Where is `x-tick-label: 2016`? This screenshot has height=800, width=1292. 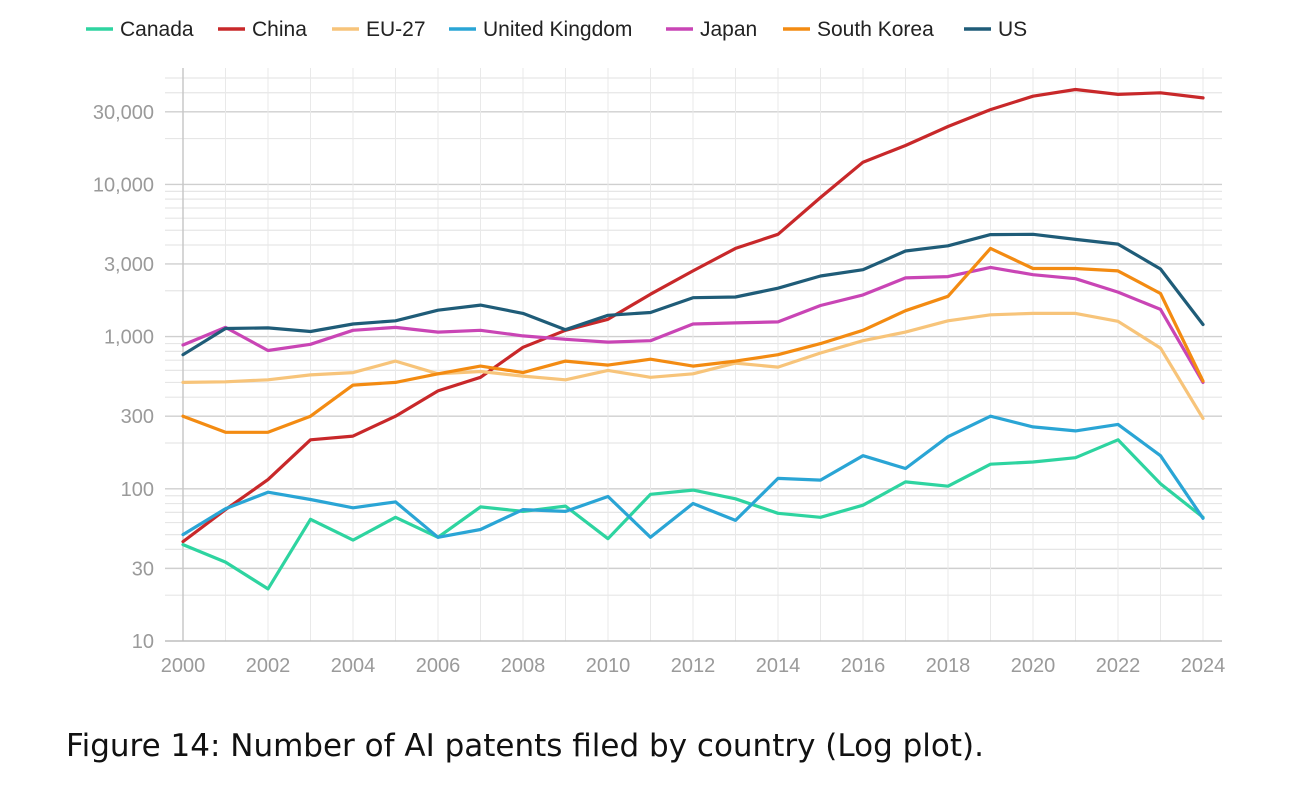
x-tick-label: 2016 is located at coordinates (863, 666).